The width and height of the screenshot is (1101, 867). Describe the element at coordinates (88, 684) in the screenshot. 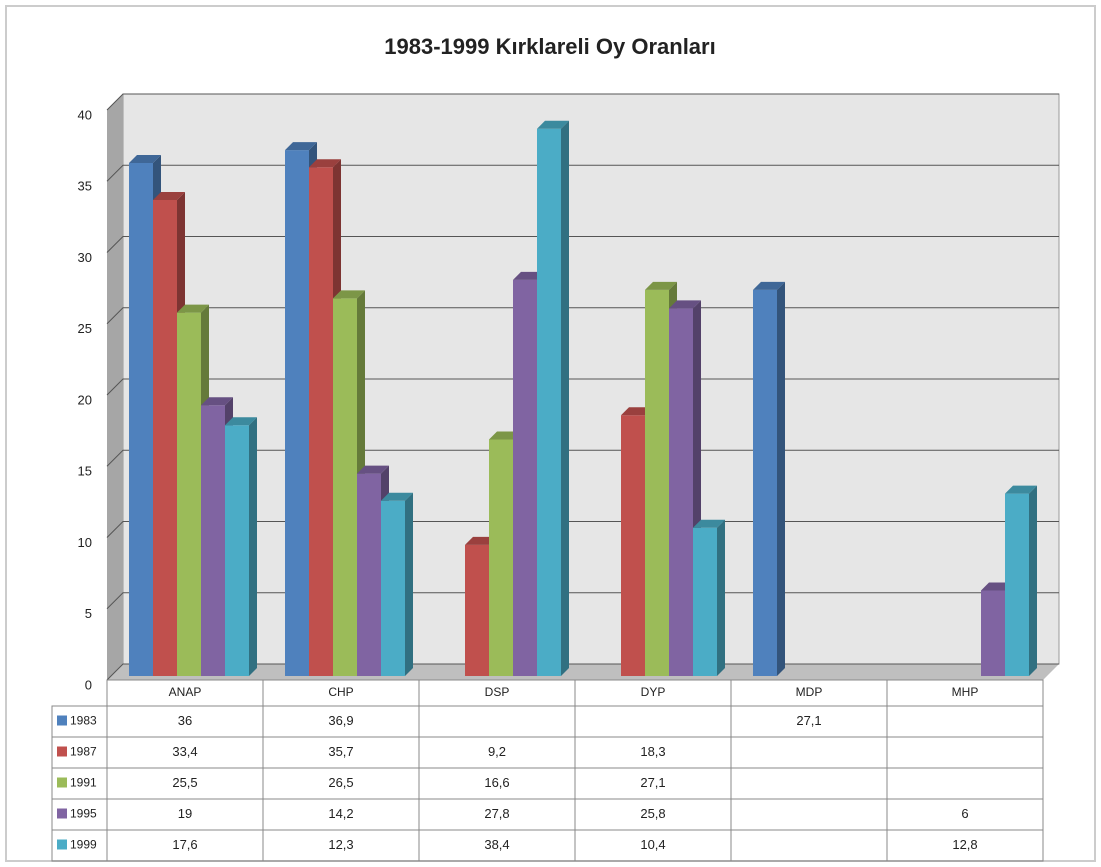

I see `y-tick-label: 0` at that location.